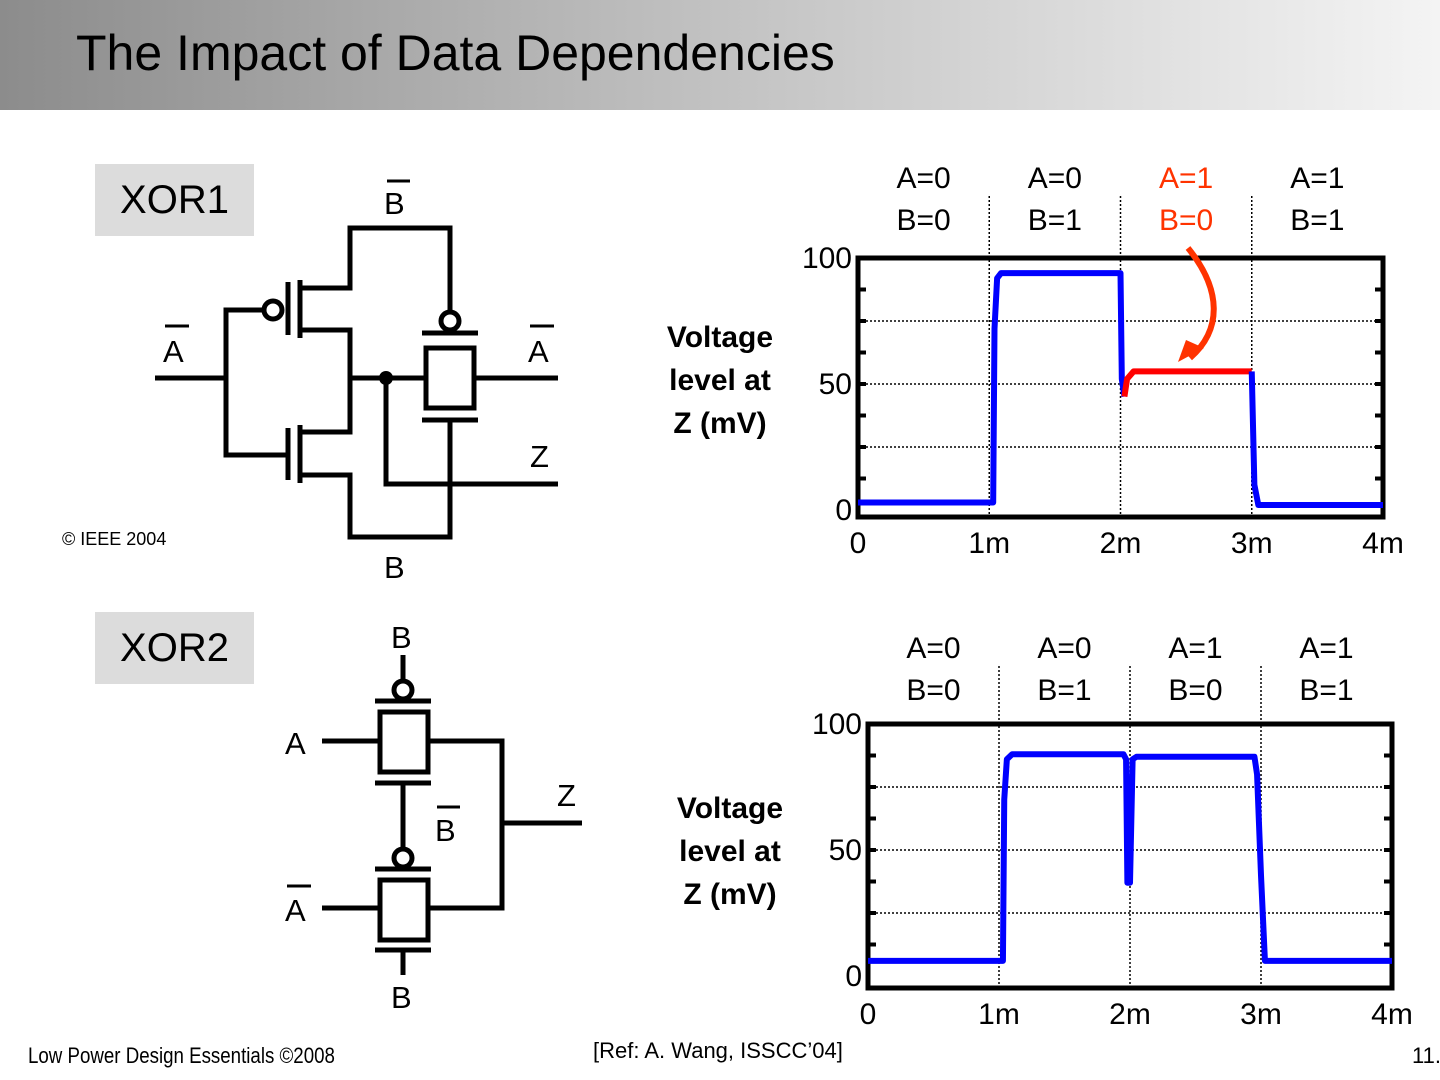  What do you see at coordinates (174, 648) in the screenshot?
I see `xor2-label: XOR2` at bounding box center [174, 648].